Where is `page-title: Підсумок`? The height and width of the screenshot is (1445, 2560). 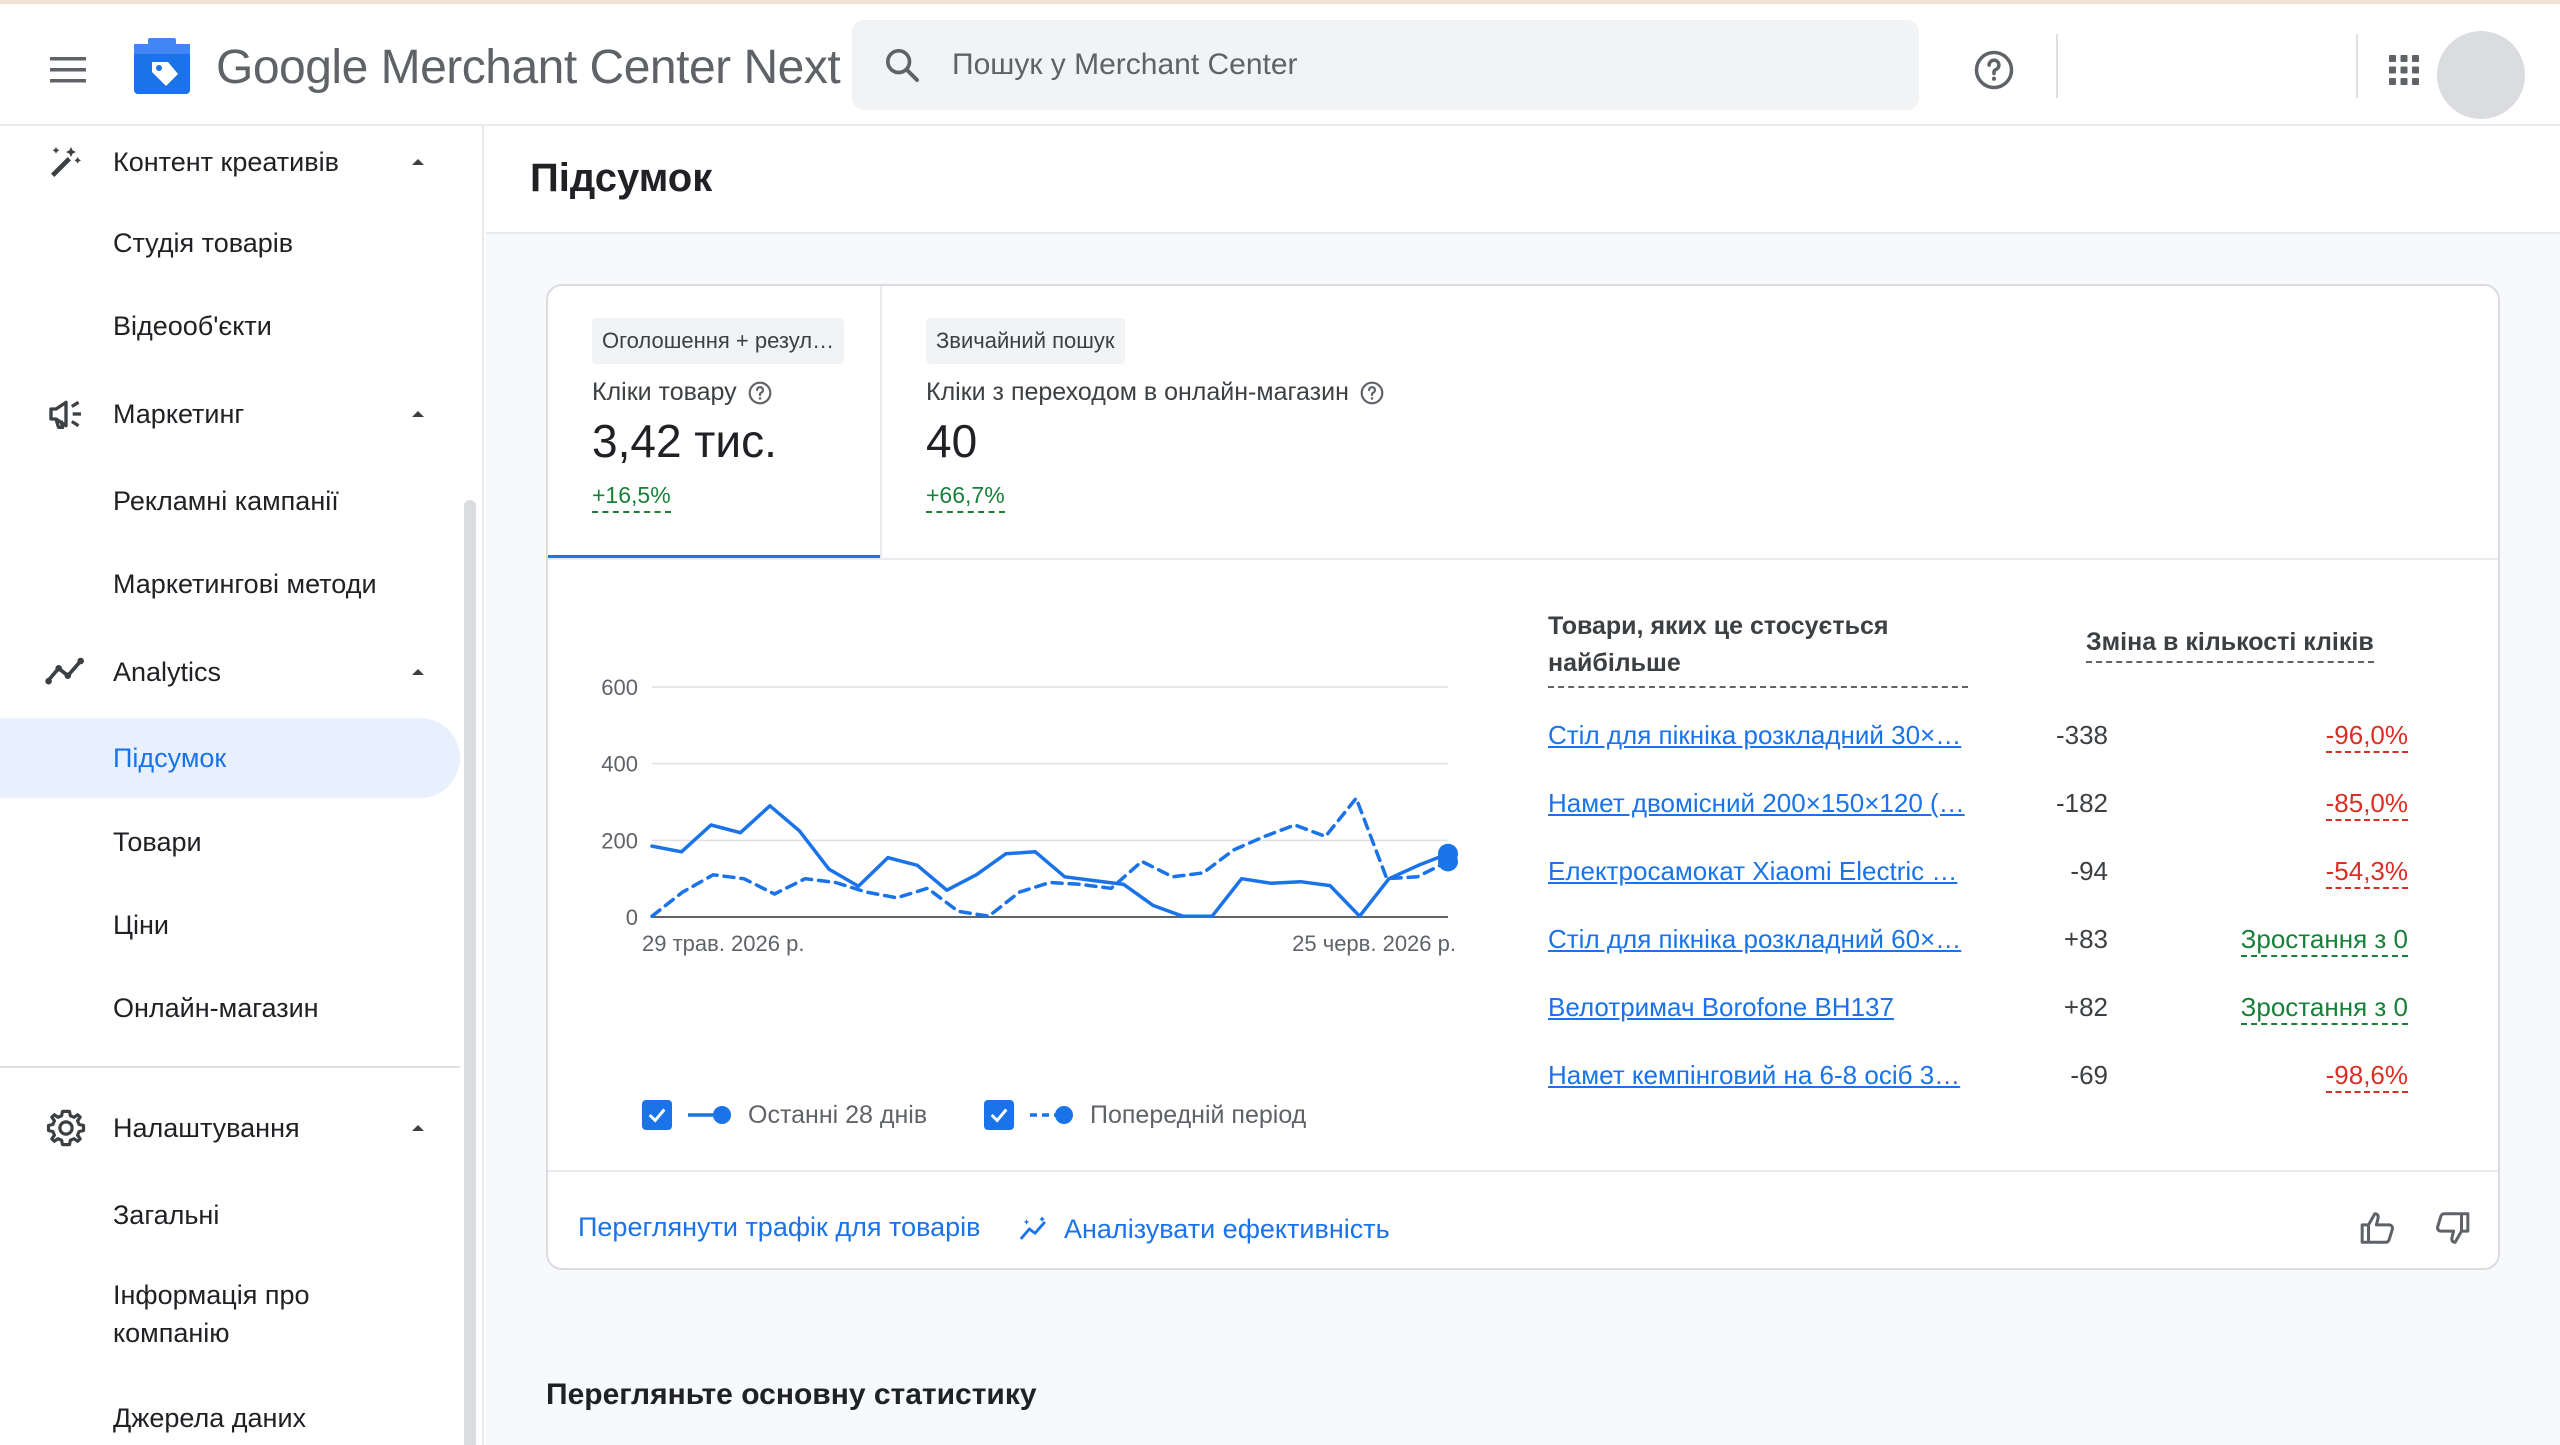
page-title: Підсумок is located at coordinates (621, 178).